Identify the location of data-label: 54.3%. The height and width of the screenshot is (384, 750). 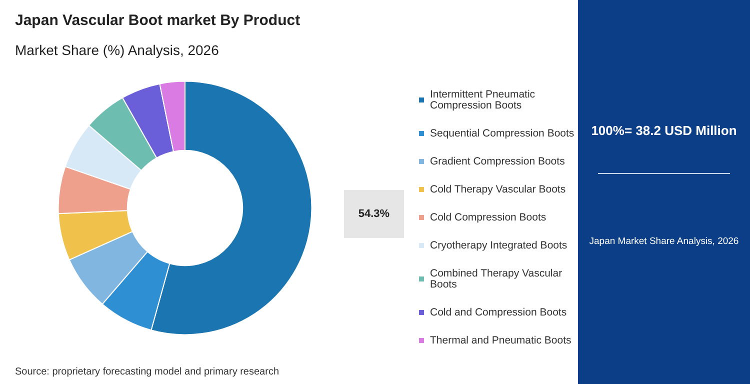
(374, 214).